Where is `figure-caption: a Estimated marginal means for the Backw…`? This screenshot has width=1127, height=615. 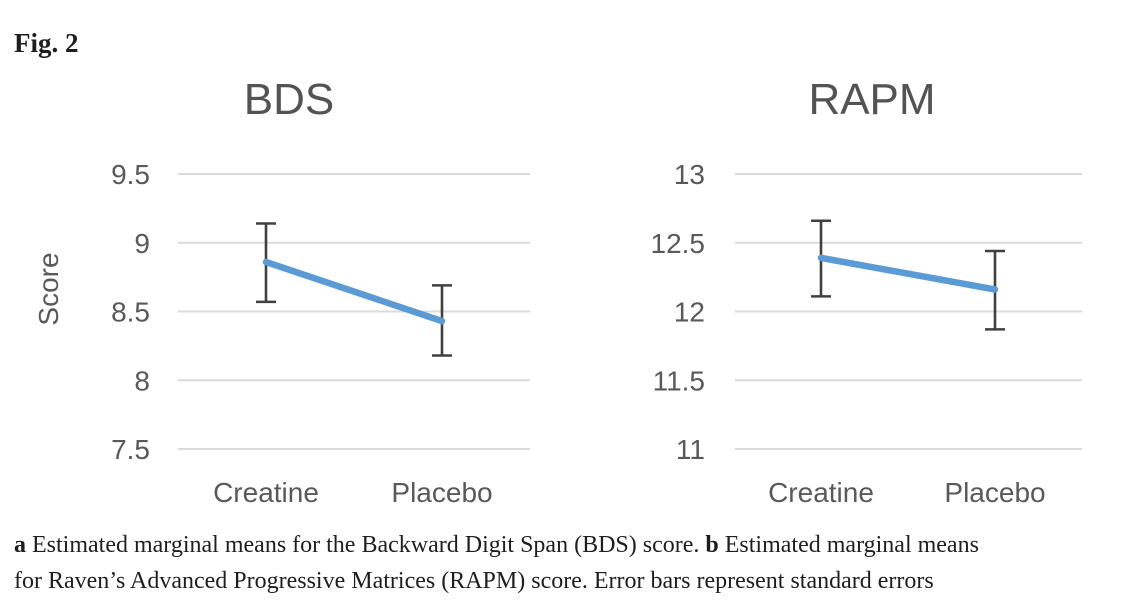
figure-caption: a Estimated marginal means for the Backw… is located at coordinates (568, 563).